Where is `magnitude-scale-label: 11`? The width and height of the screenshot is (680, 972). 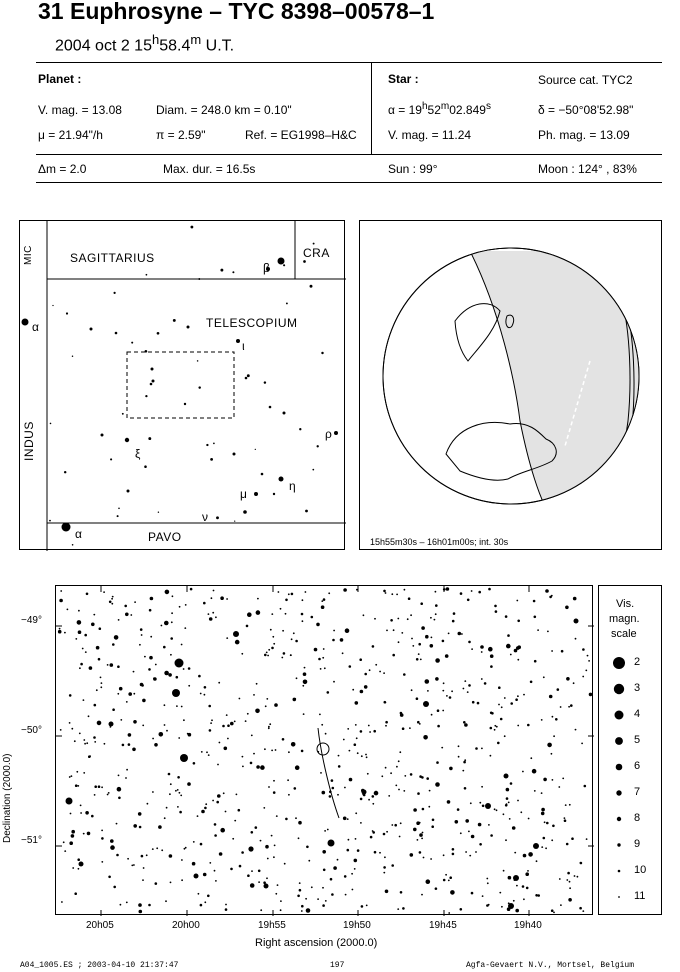
magnitude-scale-label: 11 is located at coordinates (640, 896).